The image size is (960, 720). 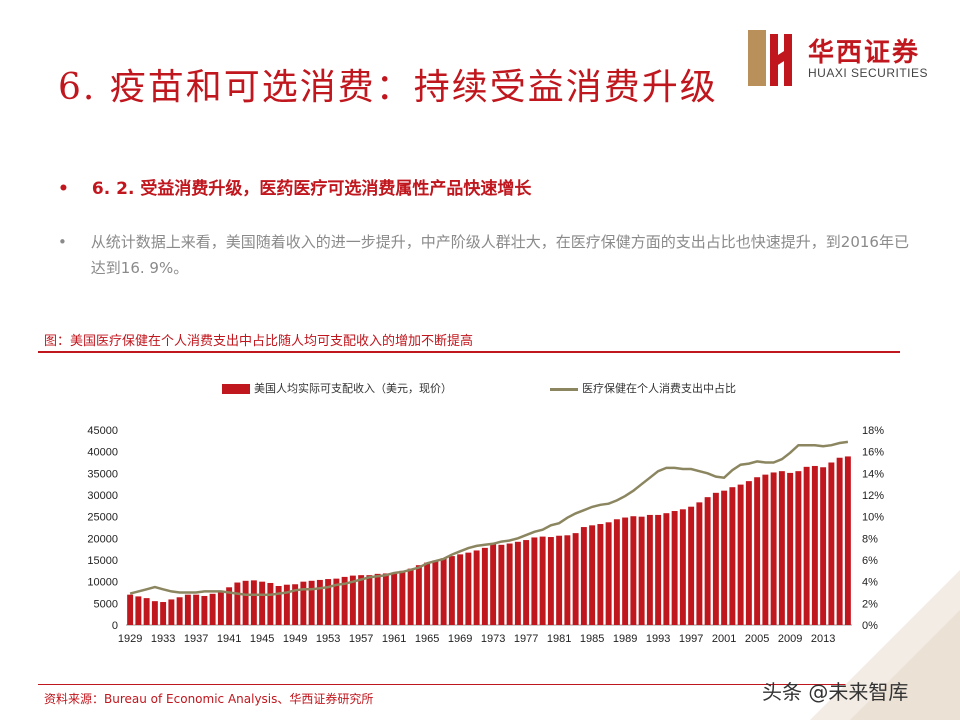 What do you see at coordinates (262, 639) in the screenshot?
I see `x-axis-tick-label: 1945` at bounding box center [262, 639].